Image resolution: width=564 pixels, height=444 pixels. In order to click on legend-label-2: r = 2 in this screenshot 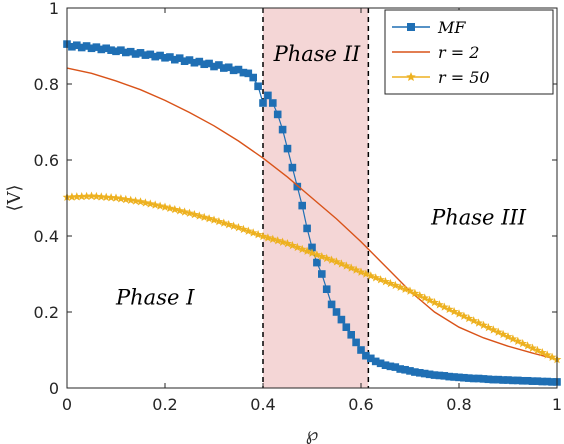, I will do `click(458, 52)`.